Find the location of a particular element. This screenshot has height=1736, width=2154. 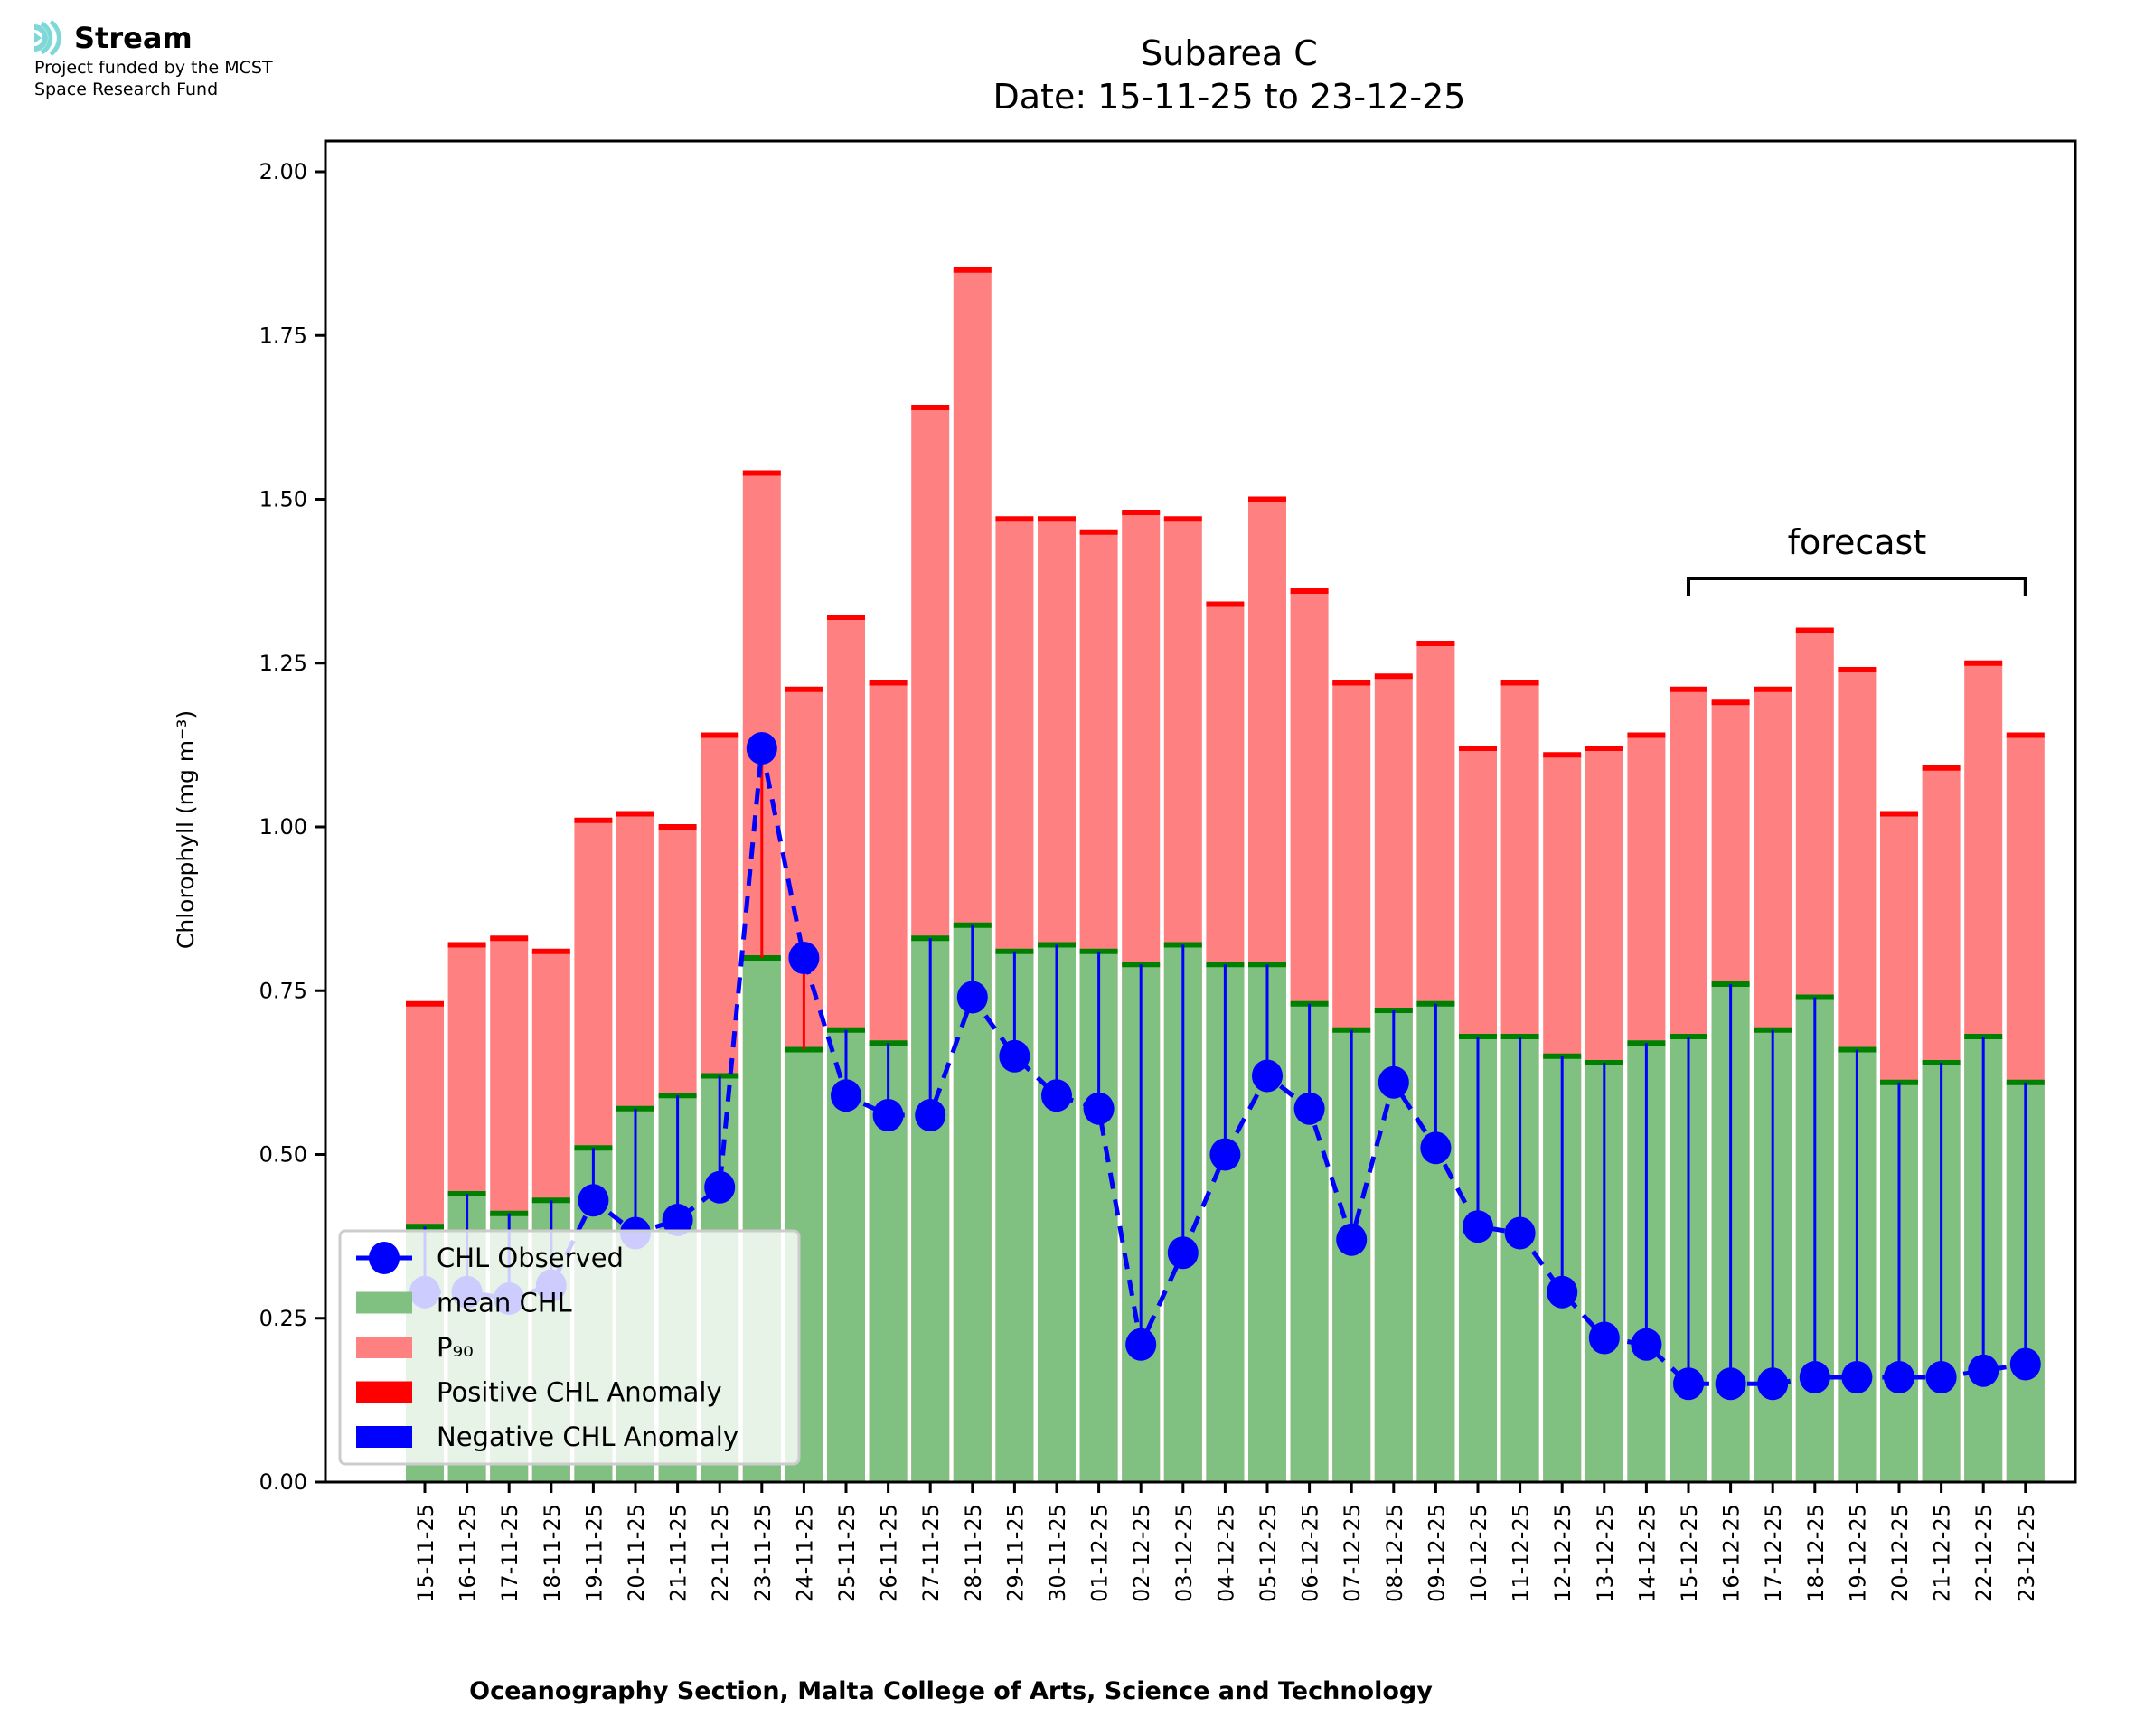

x-tick-label: 18-11-25 is located at coordinates (552, 1553).